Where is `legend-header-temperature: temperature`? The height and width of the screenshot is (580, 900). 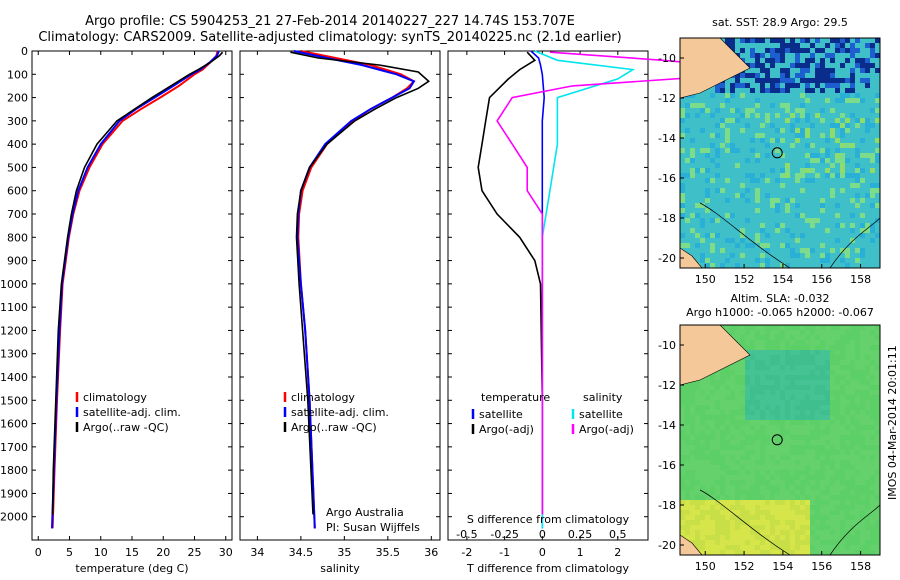
legend-header-temperature: temperature is located at coordinates (515, 397).